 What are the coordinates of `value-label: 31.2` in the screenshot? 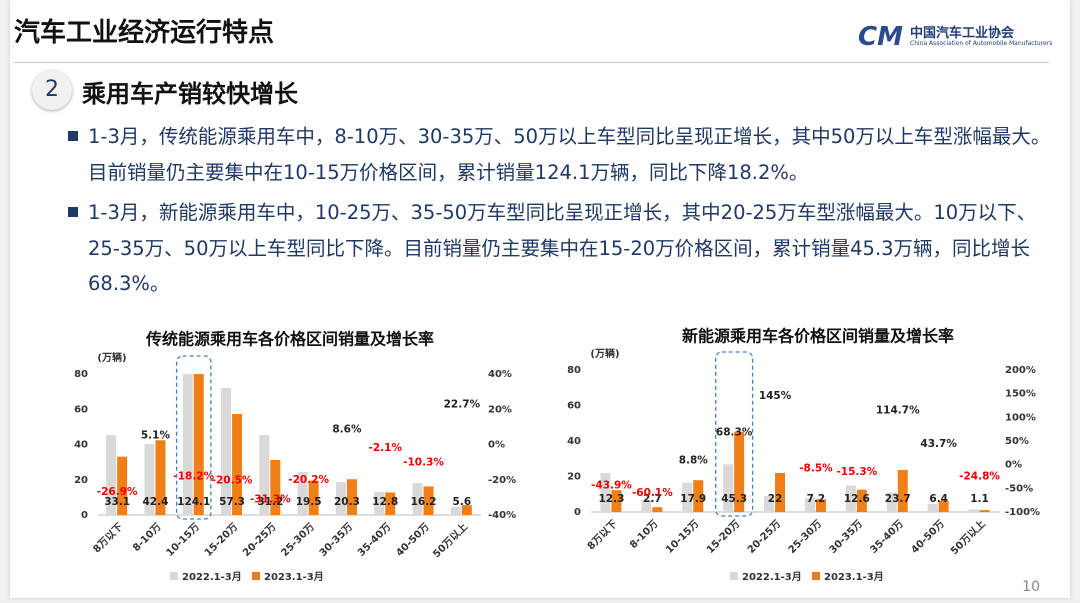 It's located at (270, 502).